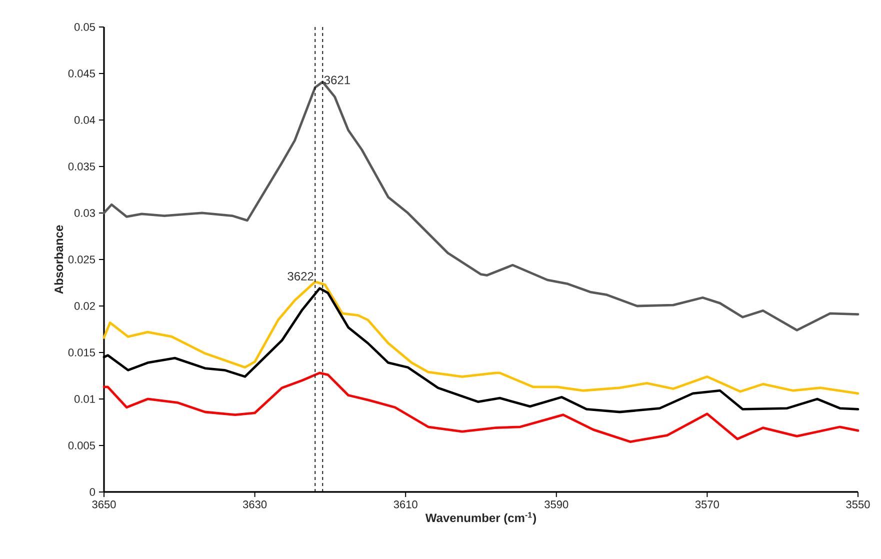 This screenshot has height=559, width=881. What do you see at coordinates (84, 213) in the screenshot?
I see `y-tick-label: 0.03` at bounding box center [84, 213].